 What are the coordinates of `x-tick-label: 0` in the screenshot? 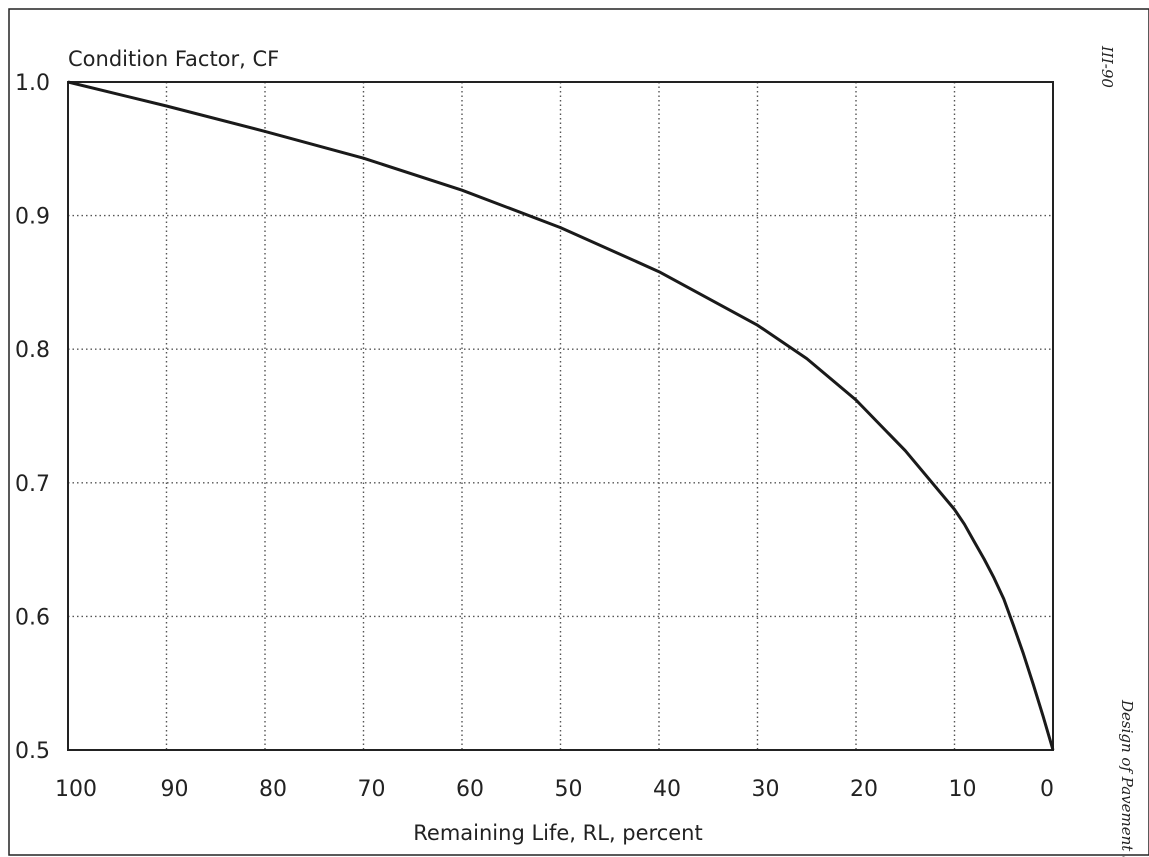 It's located at (1047, 789).